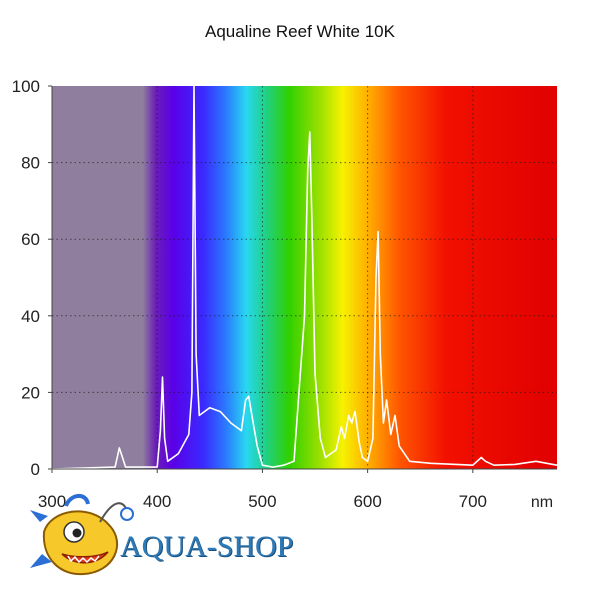  What do you see at coordinates (207, 546) in the screenshot?
I see `aqua-shop-logo-text: AQUA-SHOP` at bounding box center [207, 546].